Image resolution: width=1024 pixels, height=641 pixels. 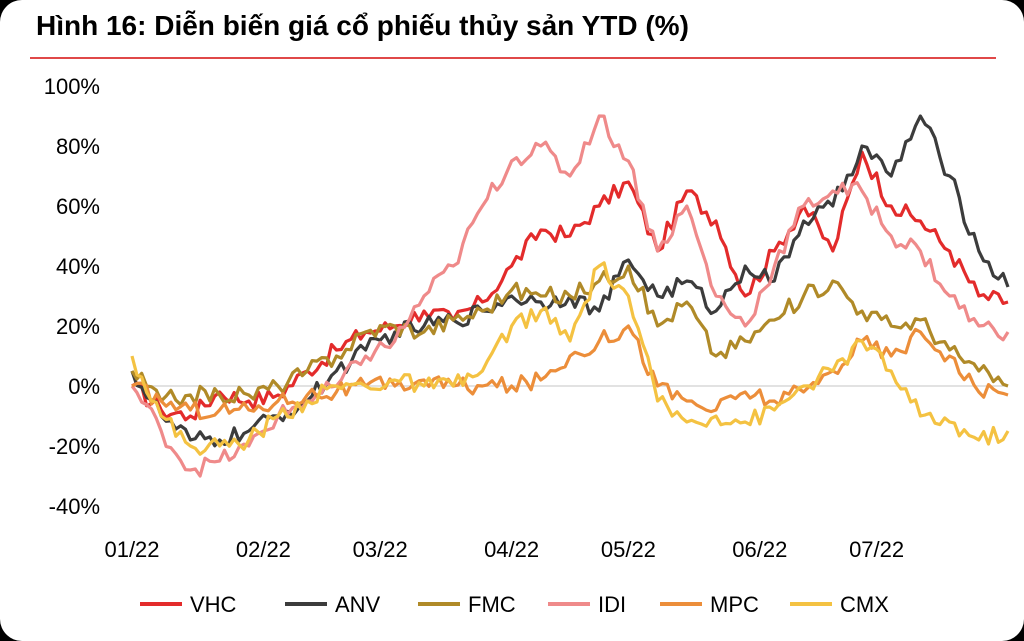 What do you see at coordinates (74, 446) in the screenshot?
I see `y-tick-label: -20%` at bounding box center [74, 446].